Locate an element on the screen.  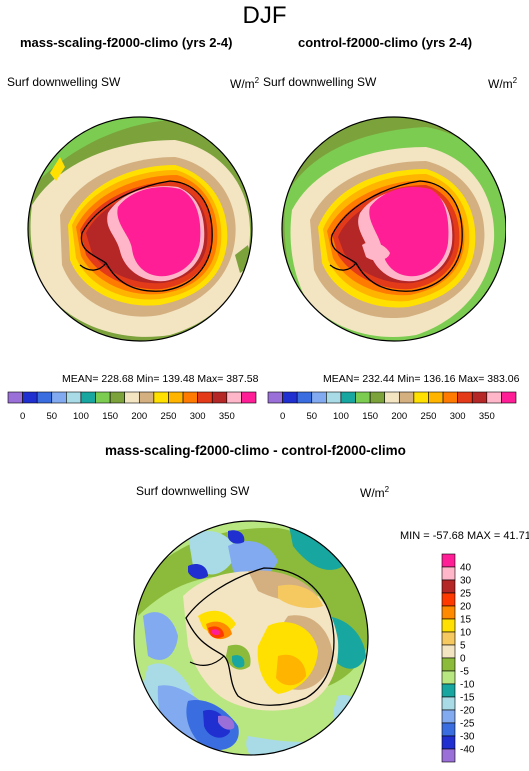
left-colorbar-tick-label: 100 is located at coordinates (81, 416).